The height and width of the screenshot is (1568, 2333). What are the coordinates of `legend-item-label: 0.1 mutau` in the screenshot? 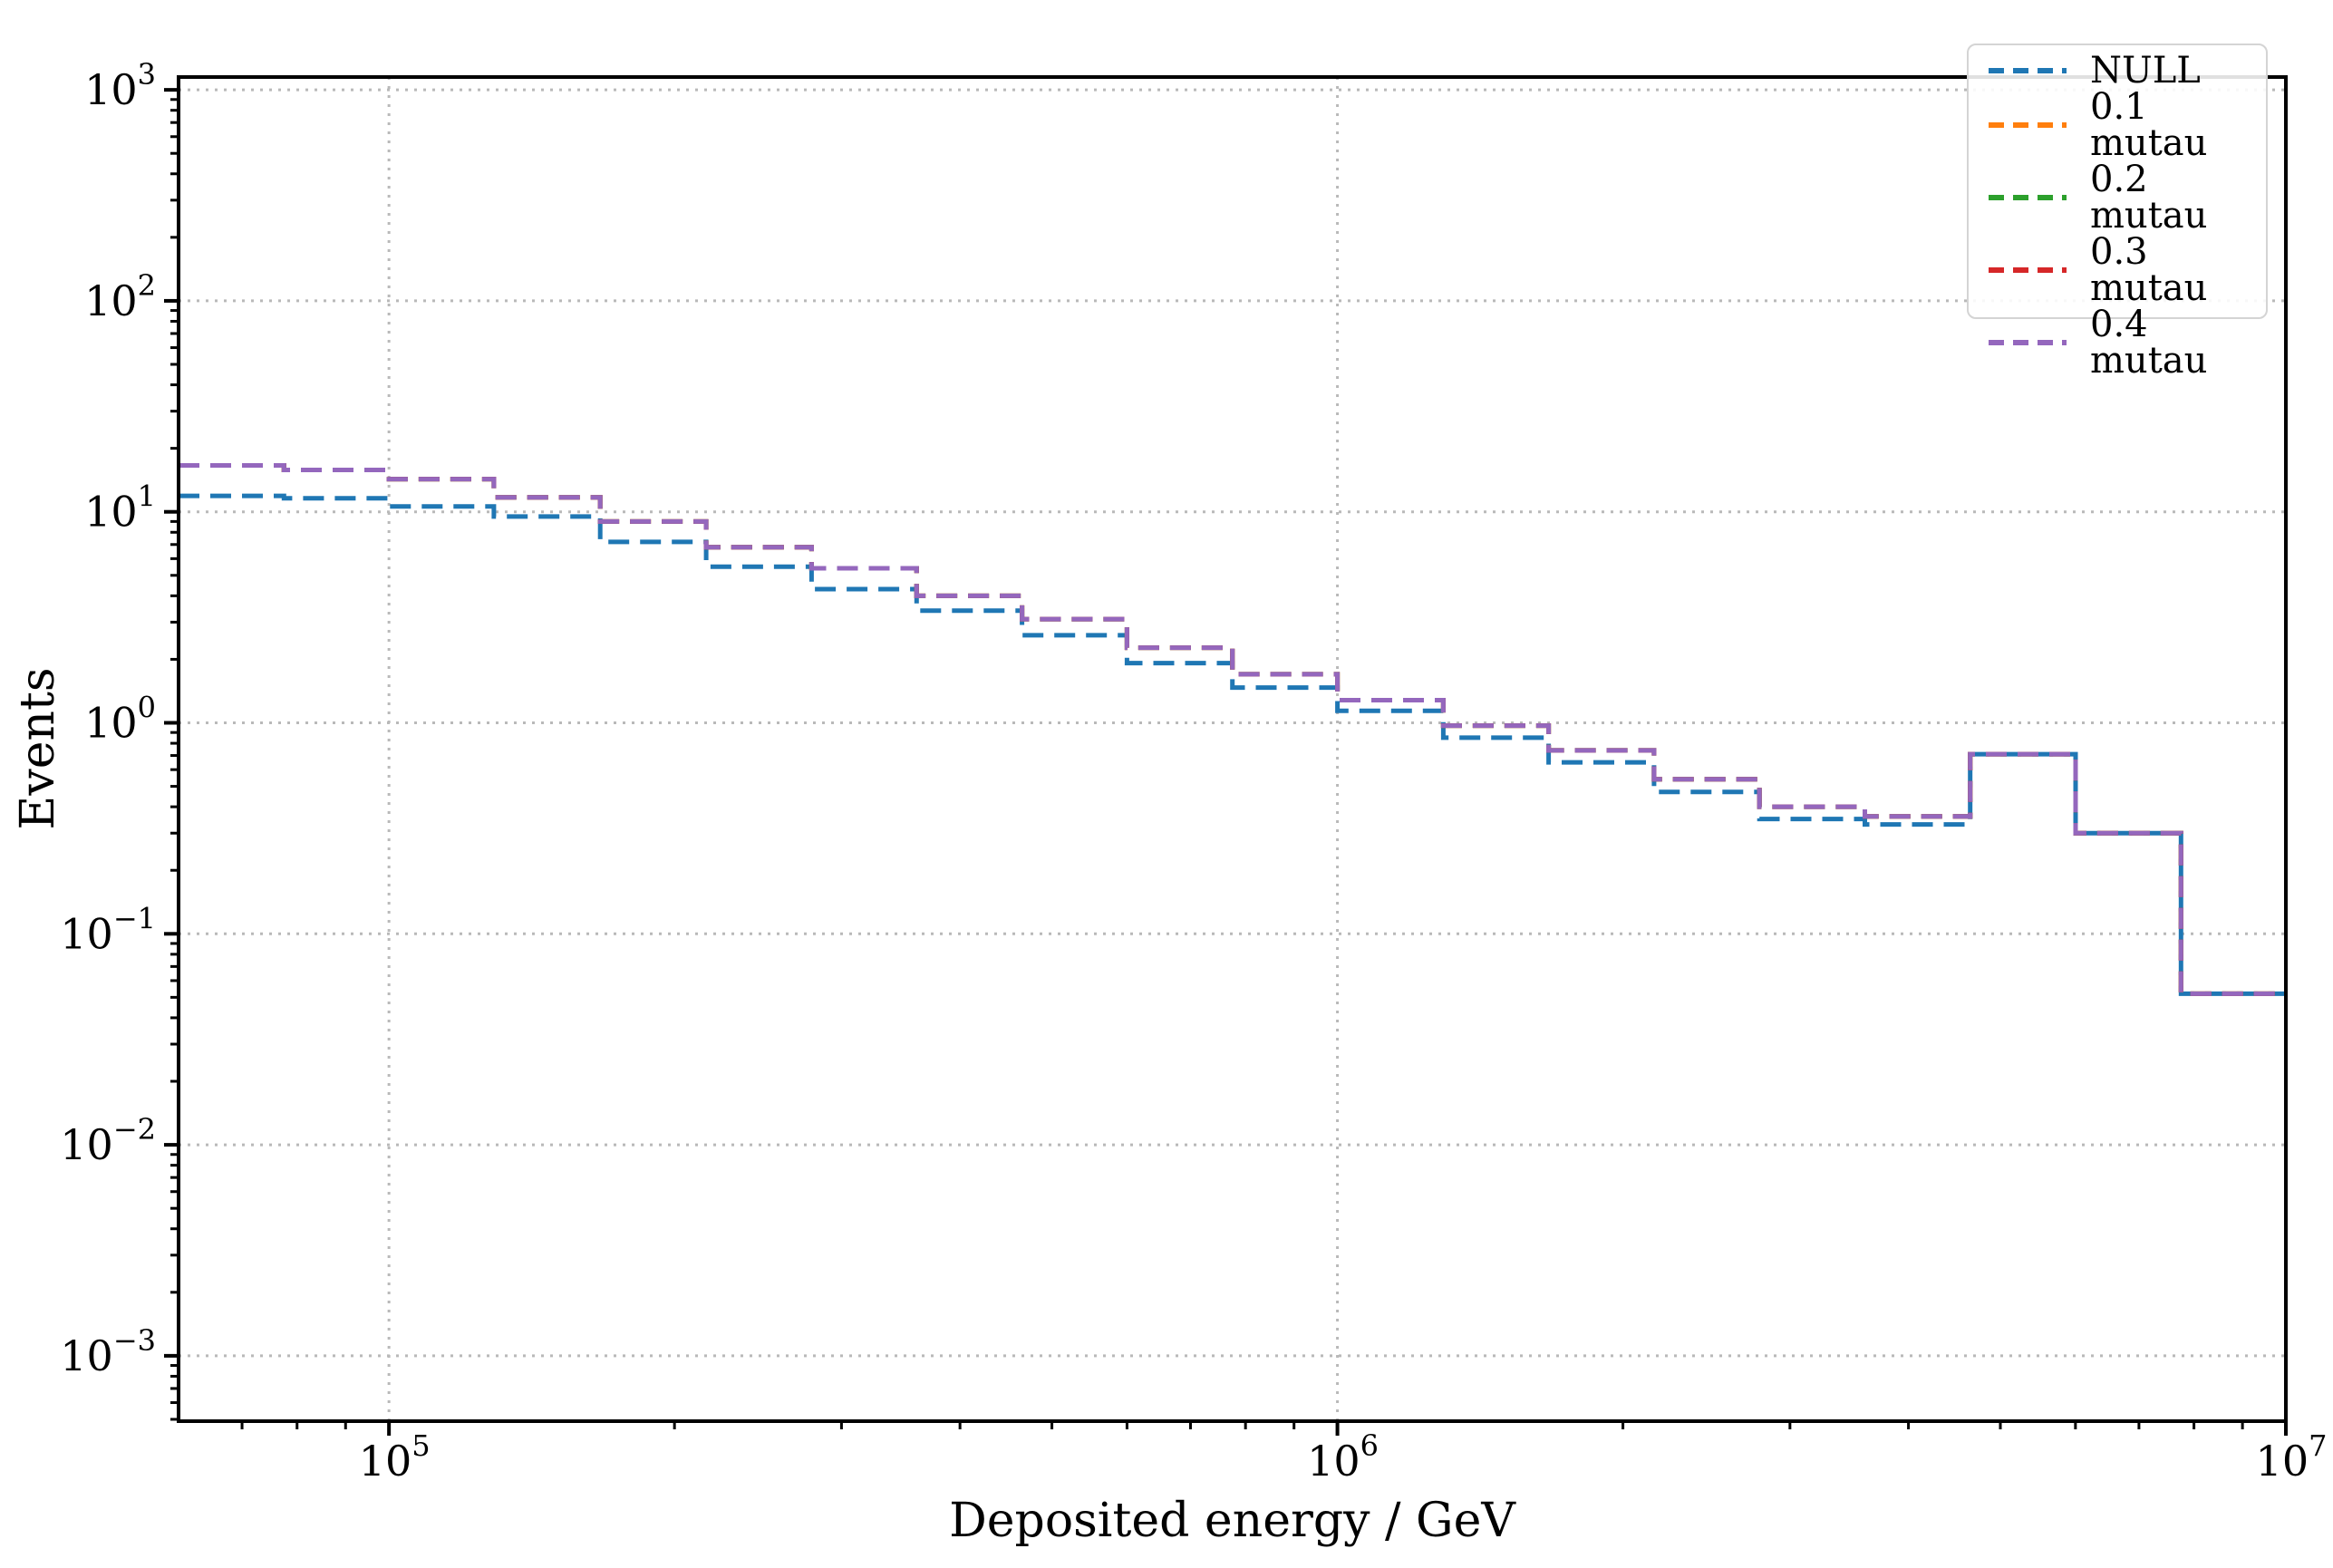 It's located at (2149, 125).